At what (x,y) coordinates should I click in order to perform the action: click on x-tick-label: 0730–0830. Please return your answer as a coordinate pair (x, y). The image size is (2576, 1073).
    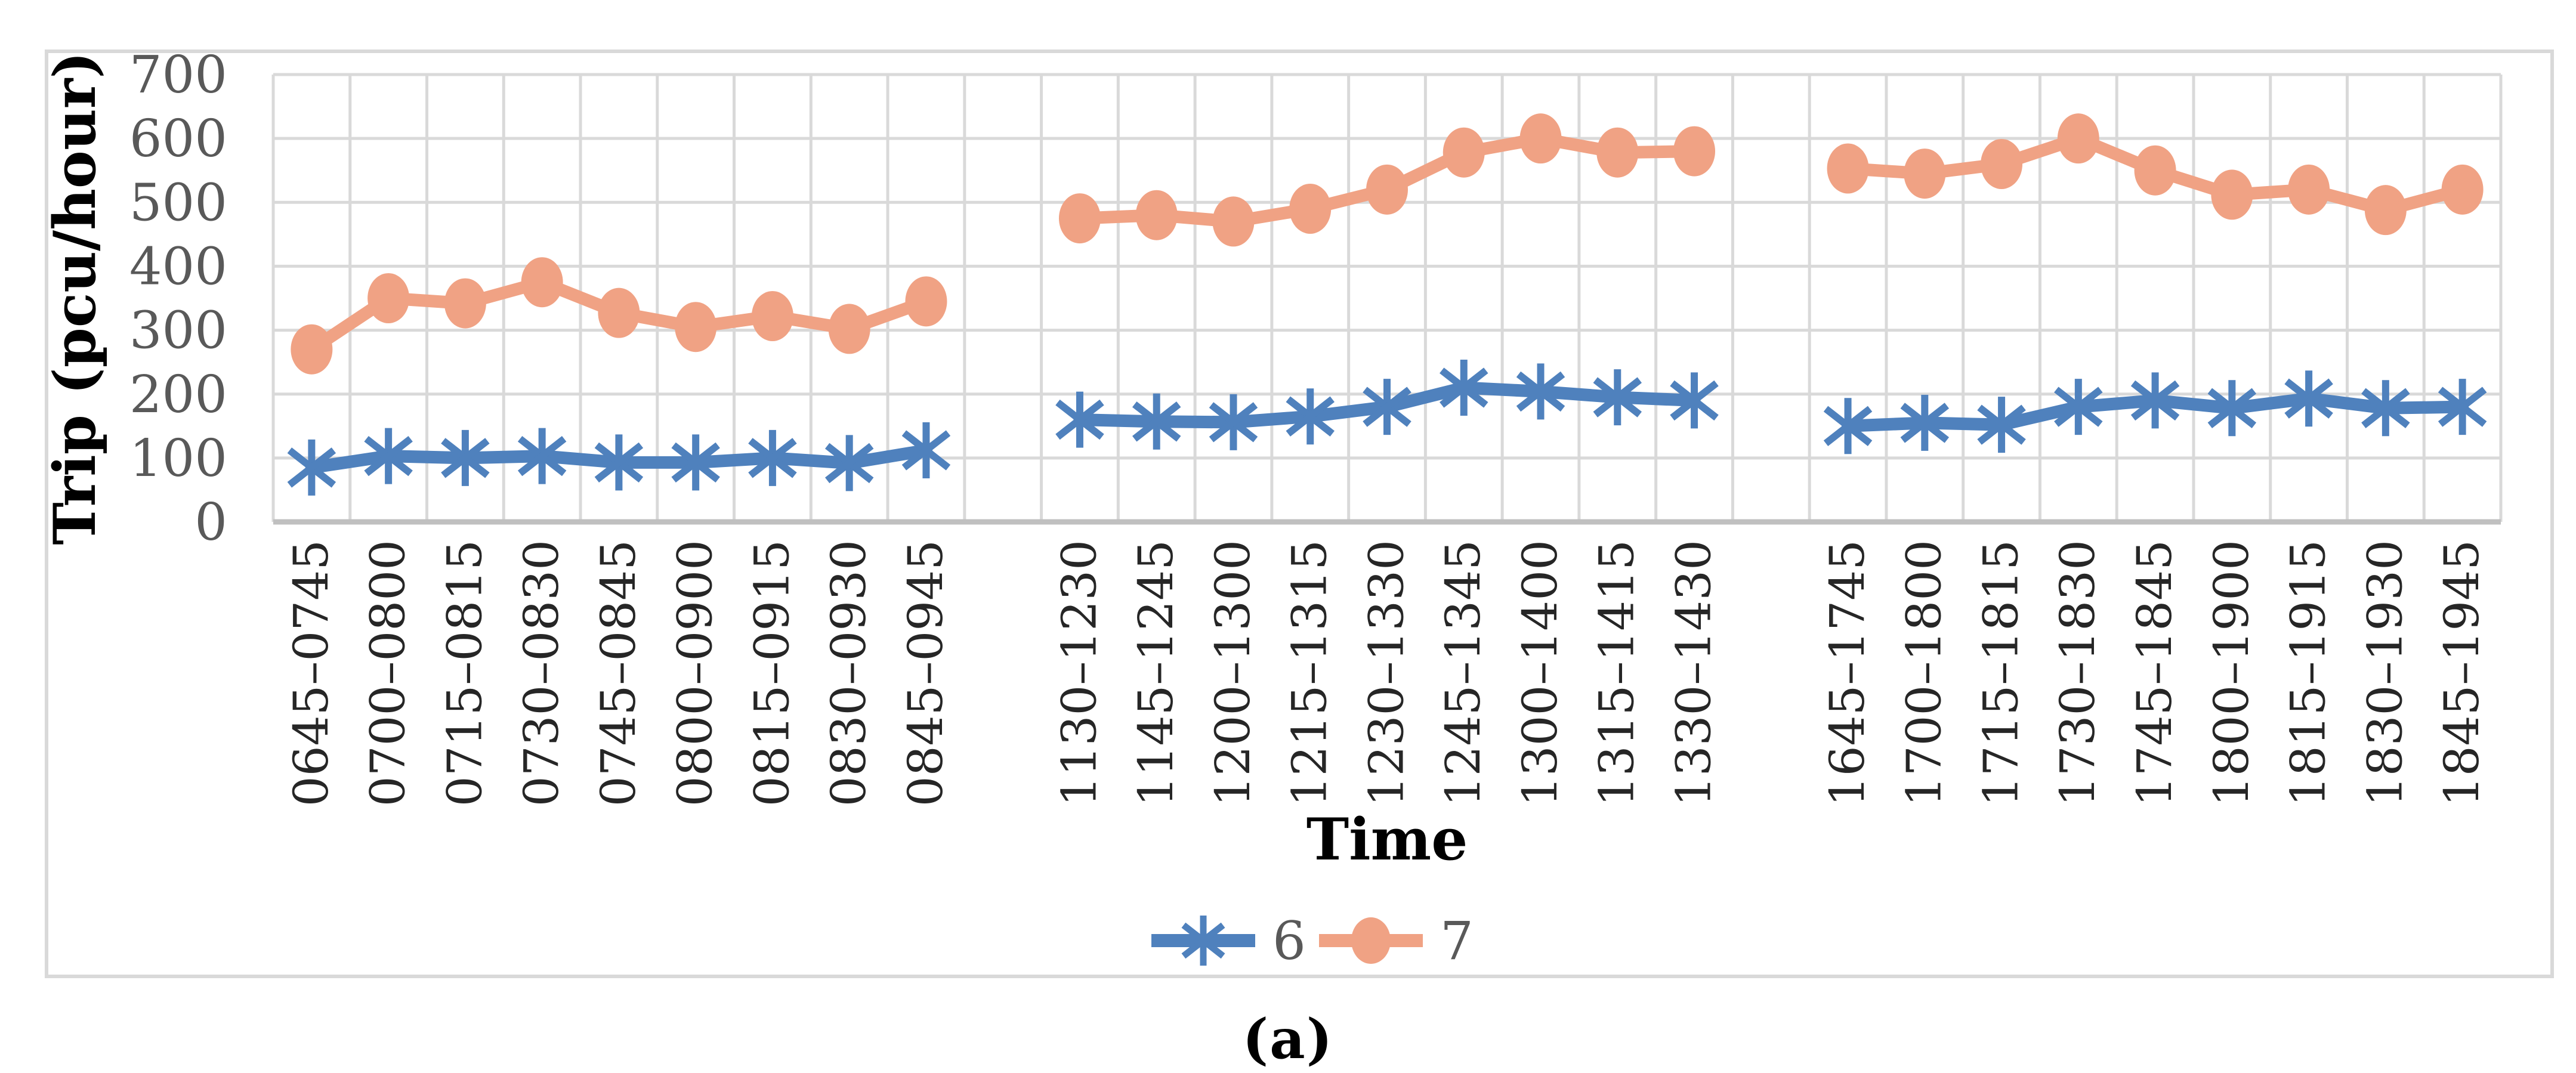
    Looking at the image, I should click on (541, 673).